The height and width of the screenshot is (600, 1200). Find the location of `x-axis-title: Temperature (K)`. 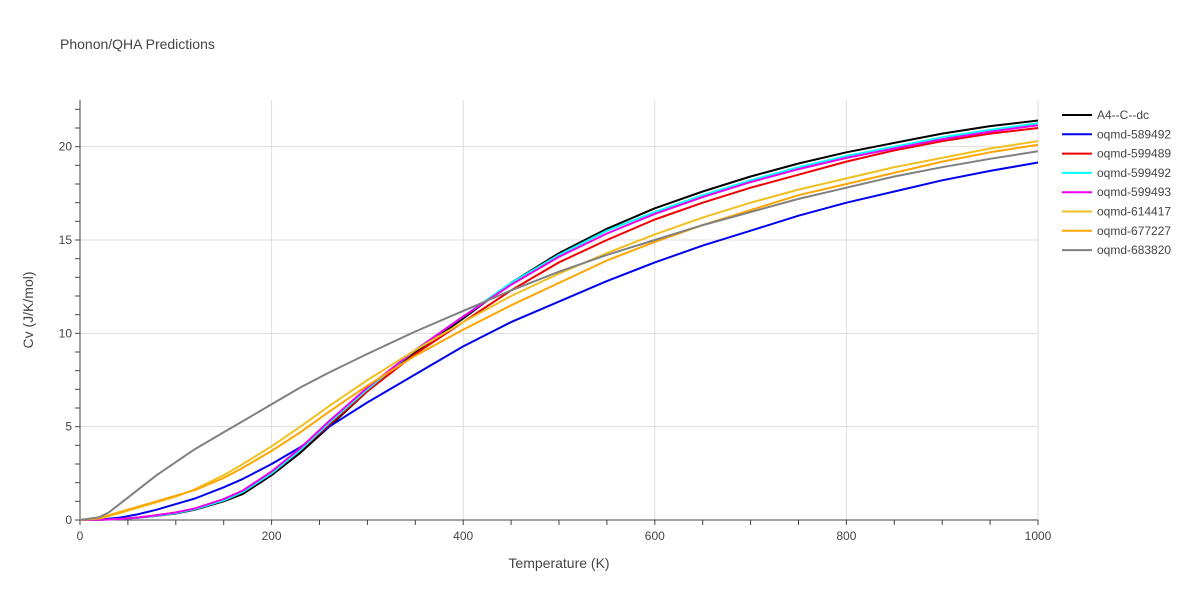

x-axis-title: Temperature (K) is located at coordinates (558, 563).